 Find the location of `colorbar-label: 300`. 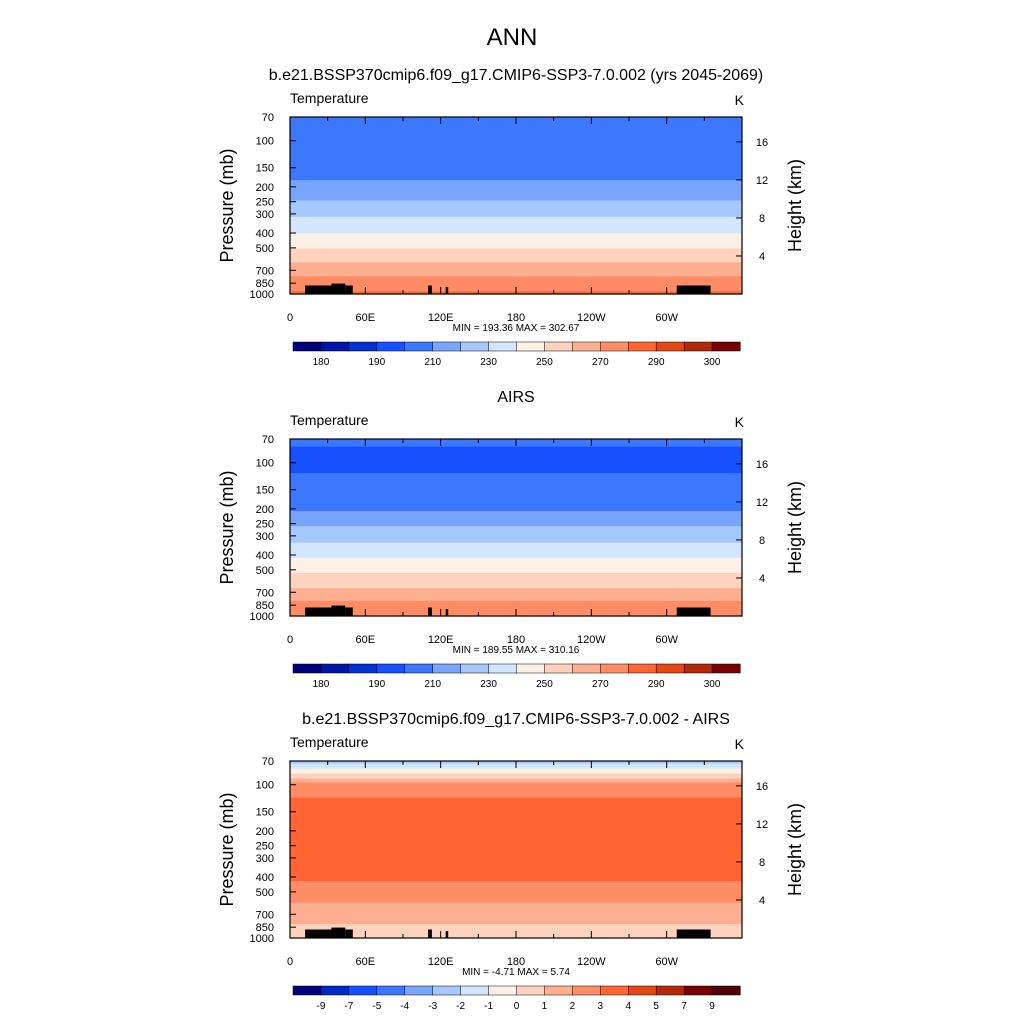

colorbar-label: 300 is located at coordinates (712, 684).